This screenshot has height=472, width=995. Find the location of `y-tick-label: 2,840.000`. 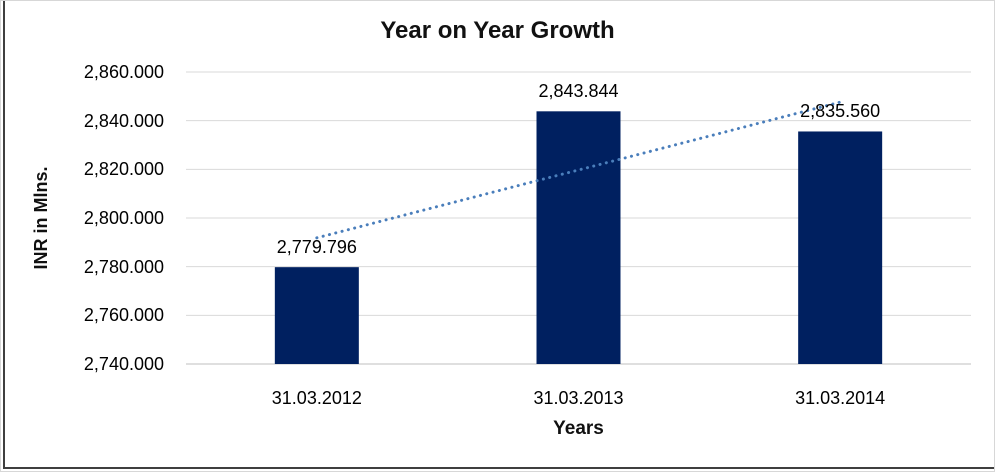

y-tick-label: 2,840.000 is located at coordinates (123, 120).